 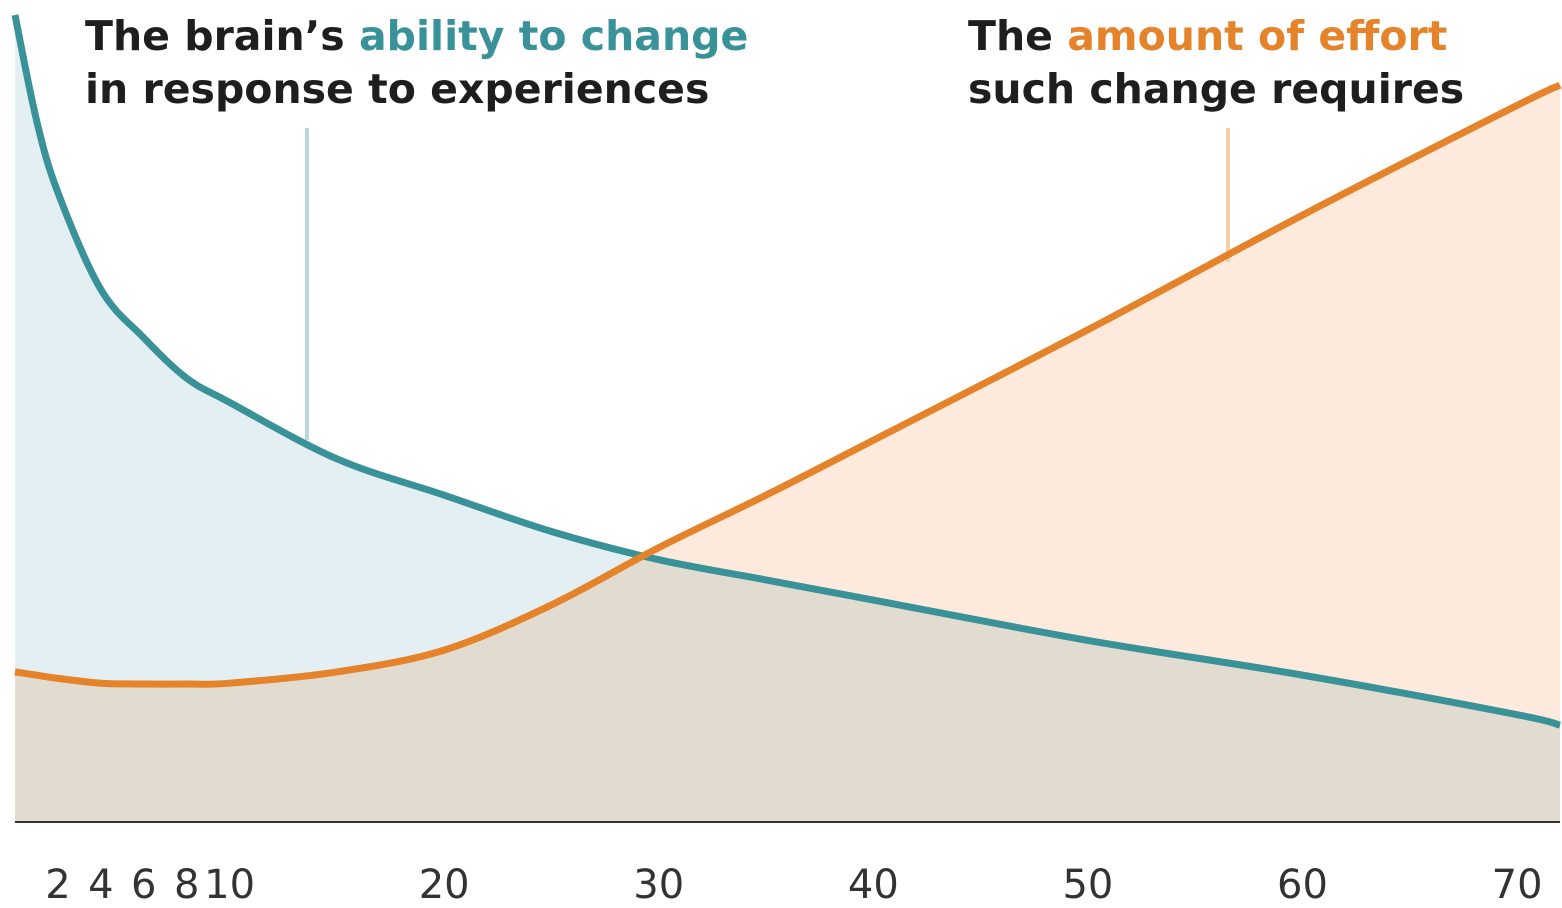 I want to click on annotation-highlight: ability to change, so click(x=553, y=36).